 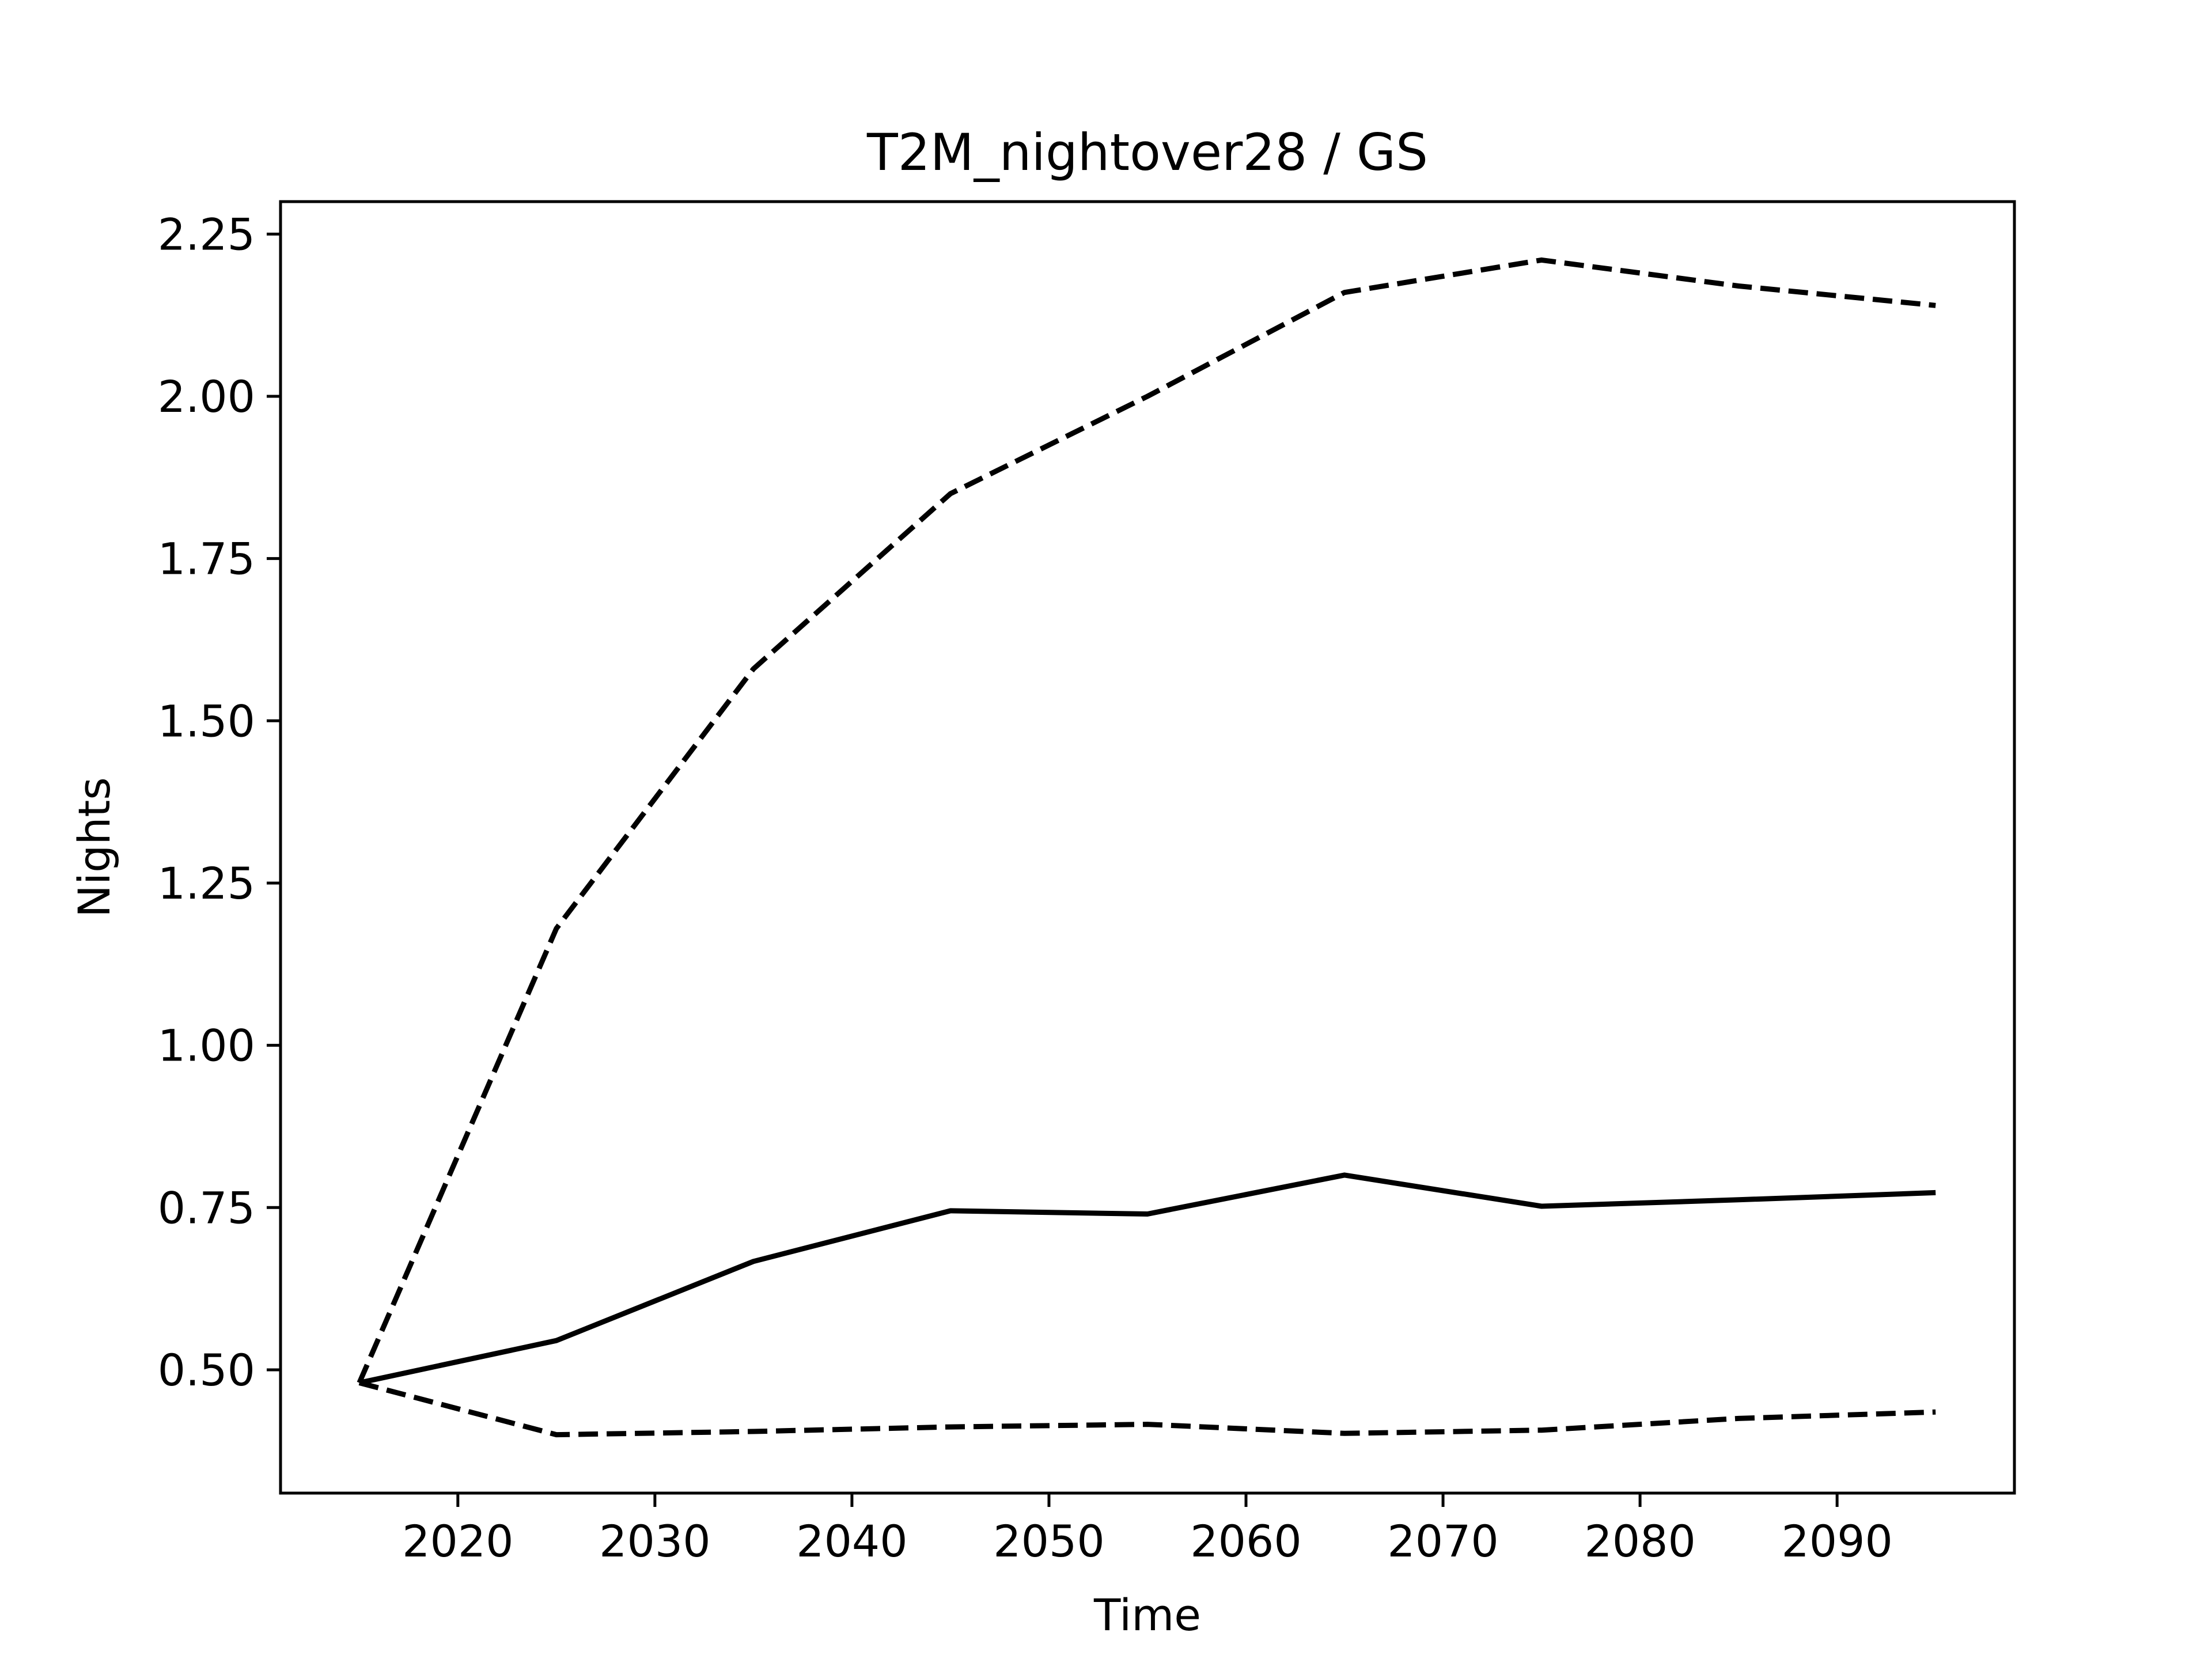 I want to click on x-tick-label: 2060, so click(x=1245, y=1541).